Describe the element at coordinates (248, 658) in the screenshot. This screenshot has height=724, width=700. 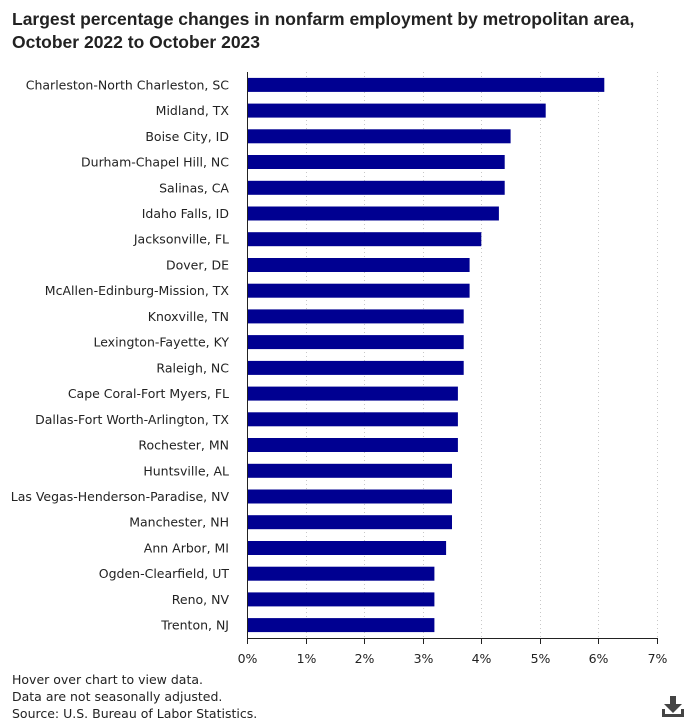
I see `x-tick-label: 0%` at that location.